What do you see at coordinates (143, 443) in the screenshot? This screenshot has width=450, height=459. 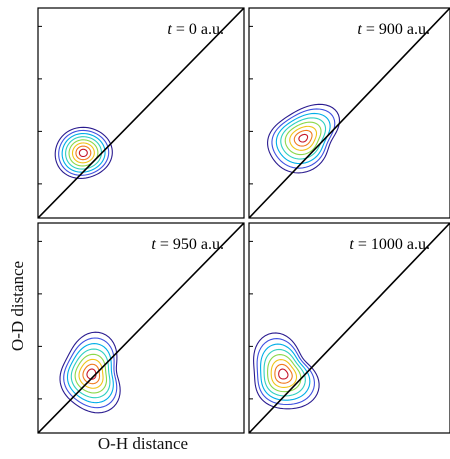 I see `x-axis-label: O-H distance` at bounding box center [143, 443].